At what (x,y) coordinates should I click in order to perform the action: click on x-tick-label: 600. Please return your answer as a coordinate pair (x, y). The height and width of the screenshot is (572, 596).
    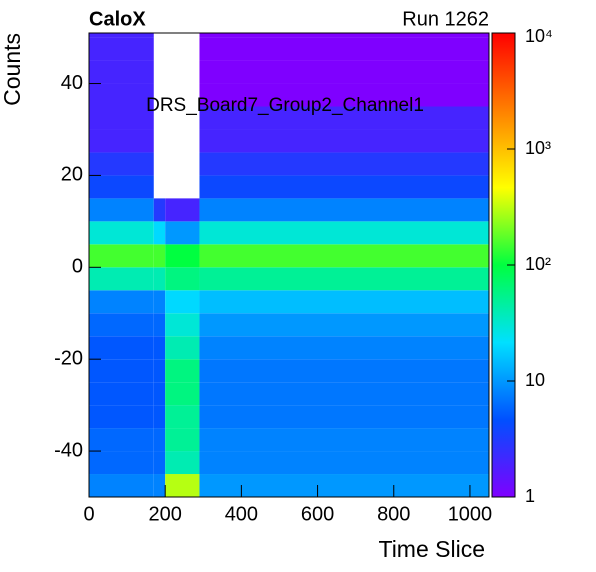
    Looking at the image, I should click on (317, 514).